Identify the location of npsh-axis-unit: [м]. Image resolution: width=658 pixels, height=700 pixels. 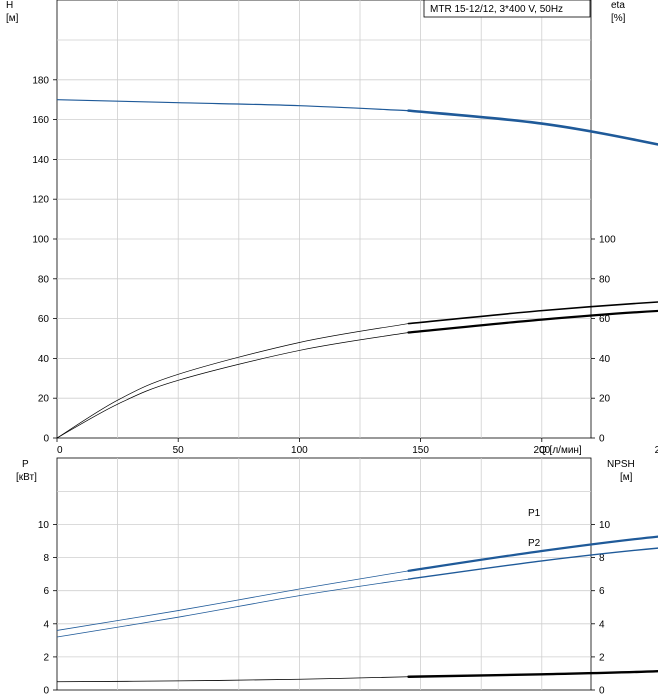
(626, 477).